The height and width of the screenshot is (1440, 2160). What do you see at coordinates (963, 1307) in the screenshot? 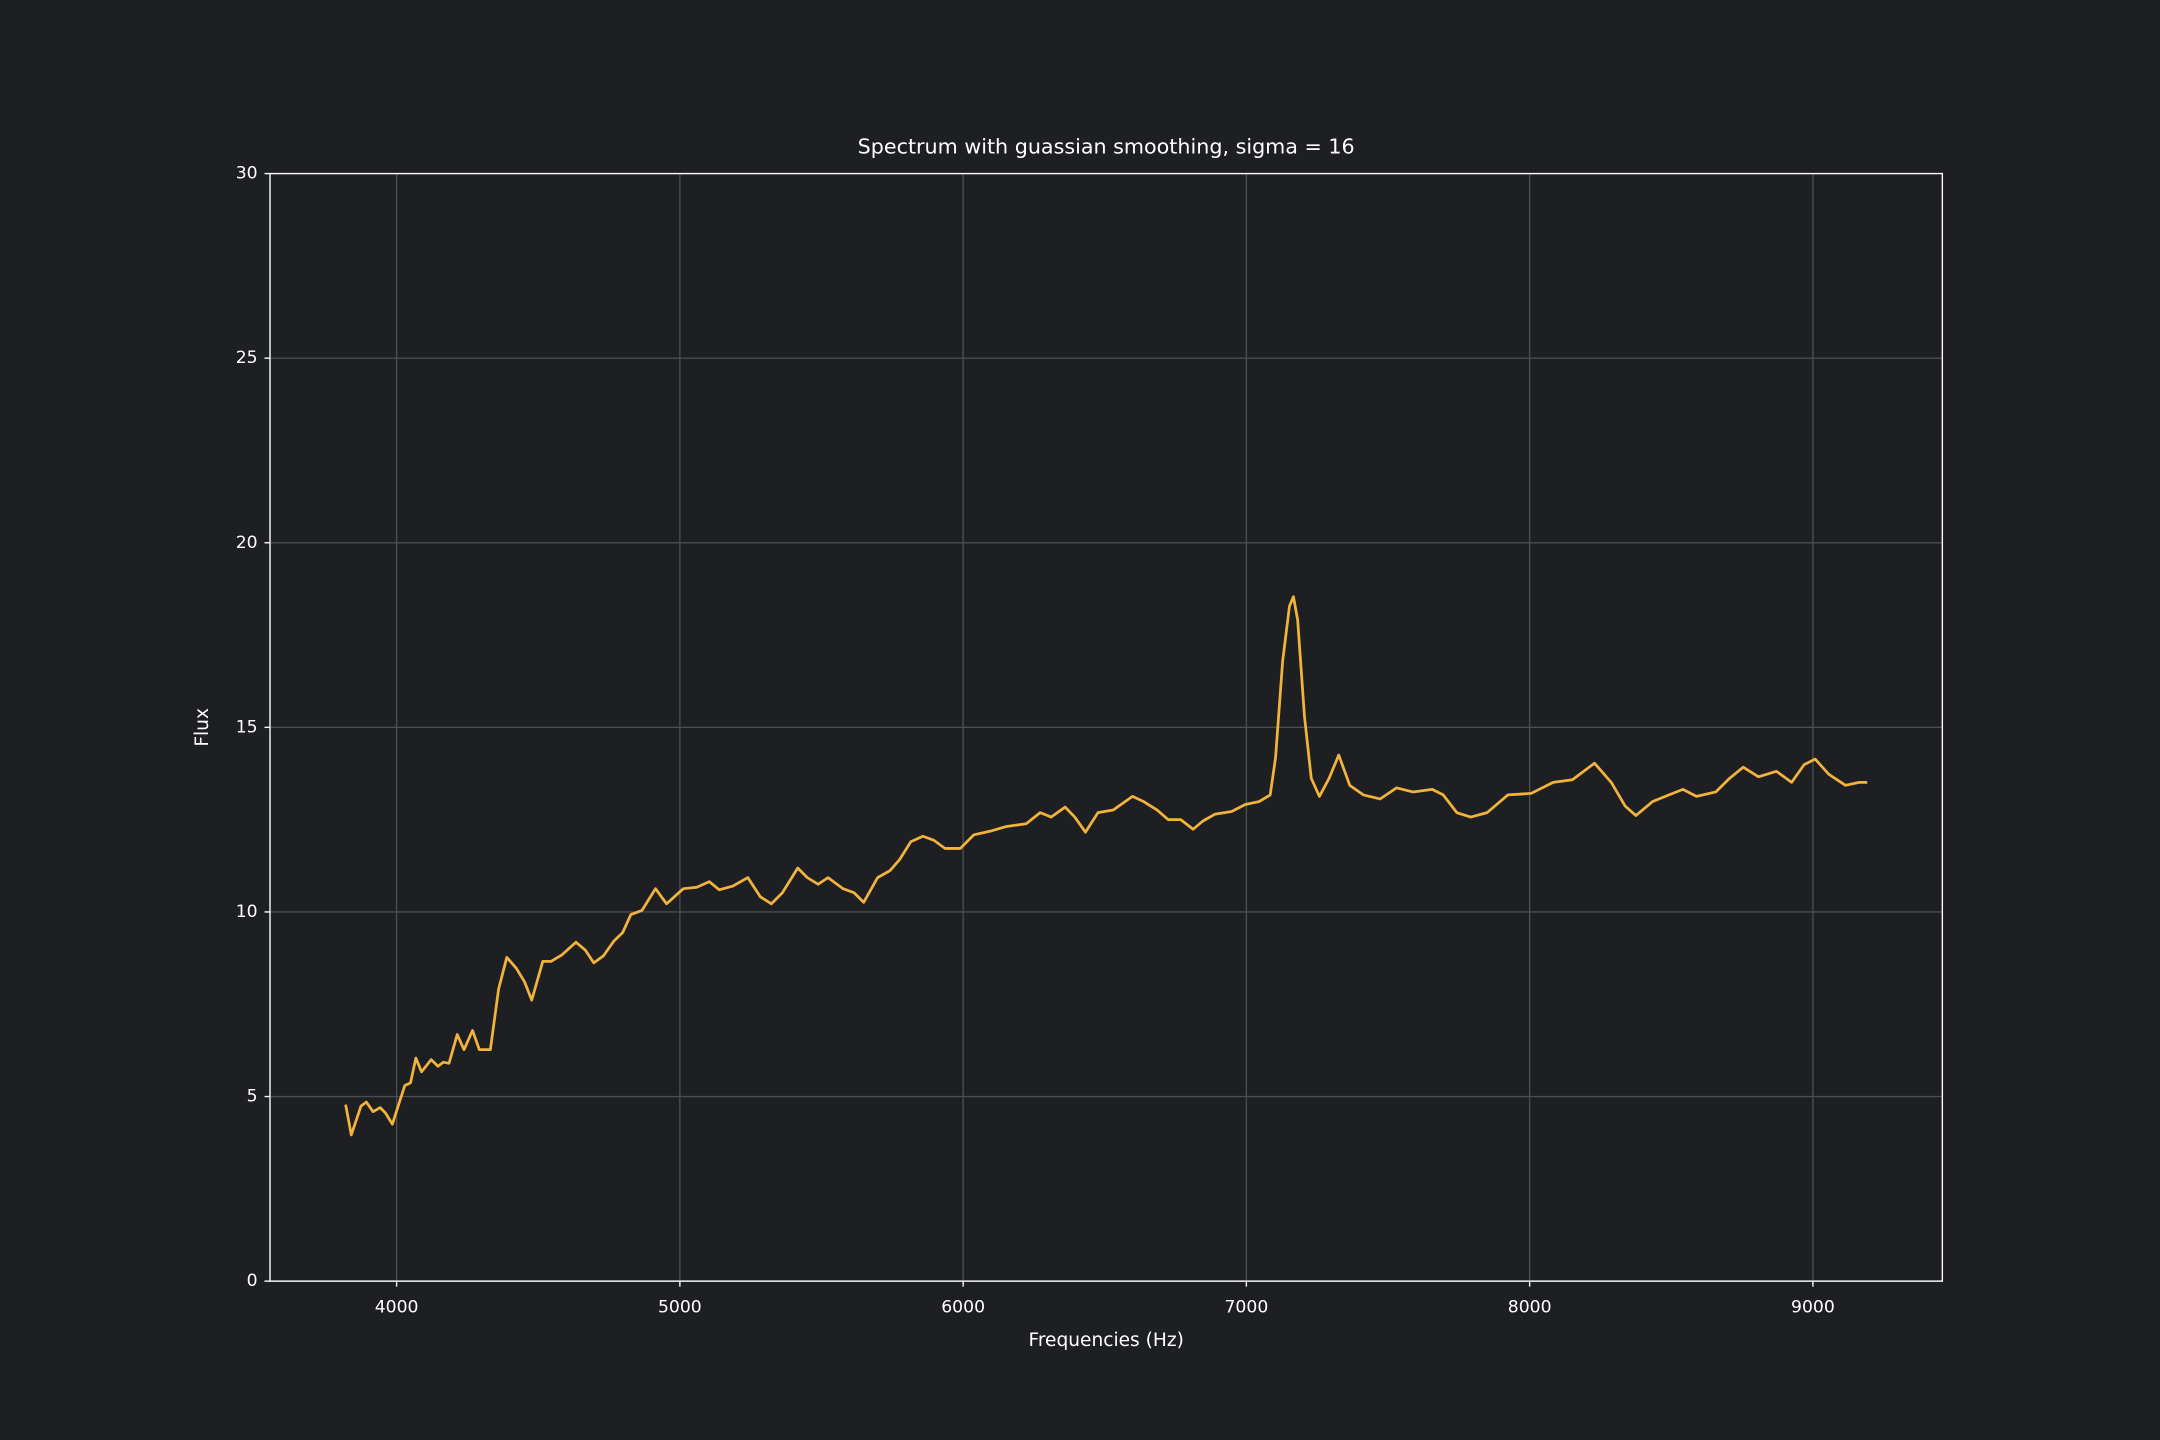
I see `x-tick-label: 6000` at bounding box center [963, 1307].